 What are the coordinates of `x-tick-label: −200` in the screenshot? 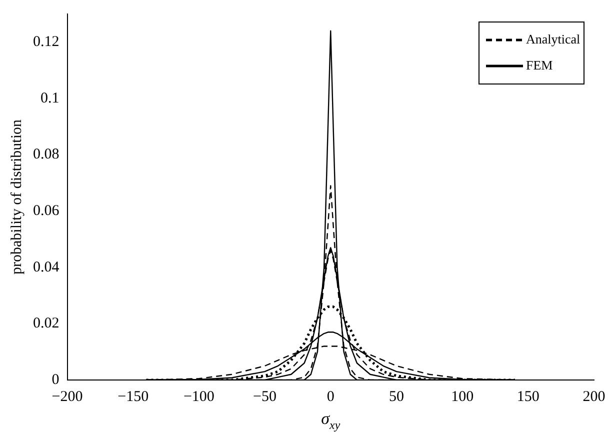 It's located at (67, 396).